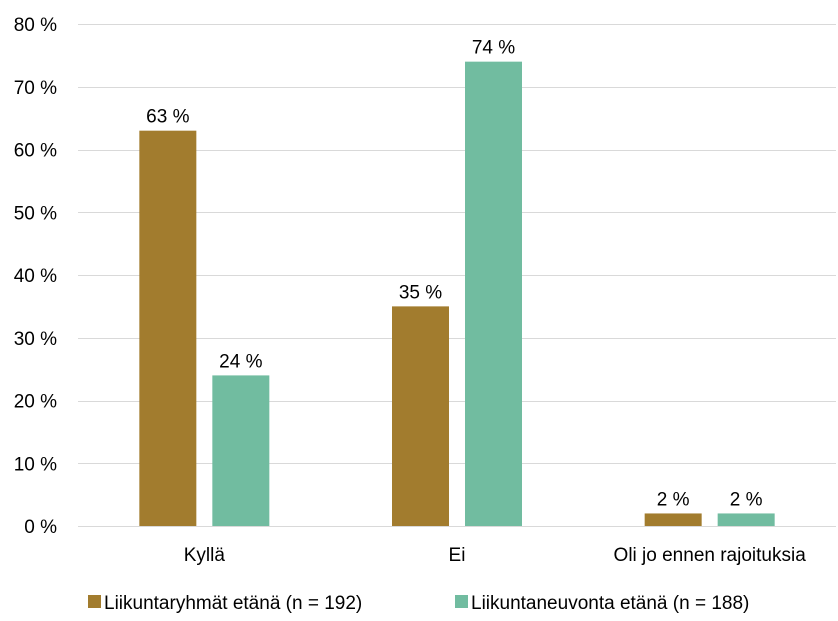 This screenshot has height=621, width=838. Describe the element at coordinates (610, 603) in the screenshot. I see `legend-label-1: Liikuntaneuvonta etänä (n = 188)` at that location.